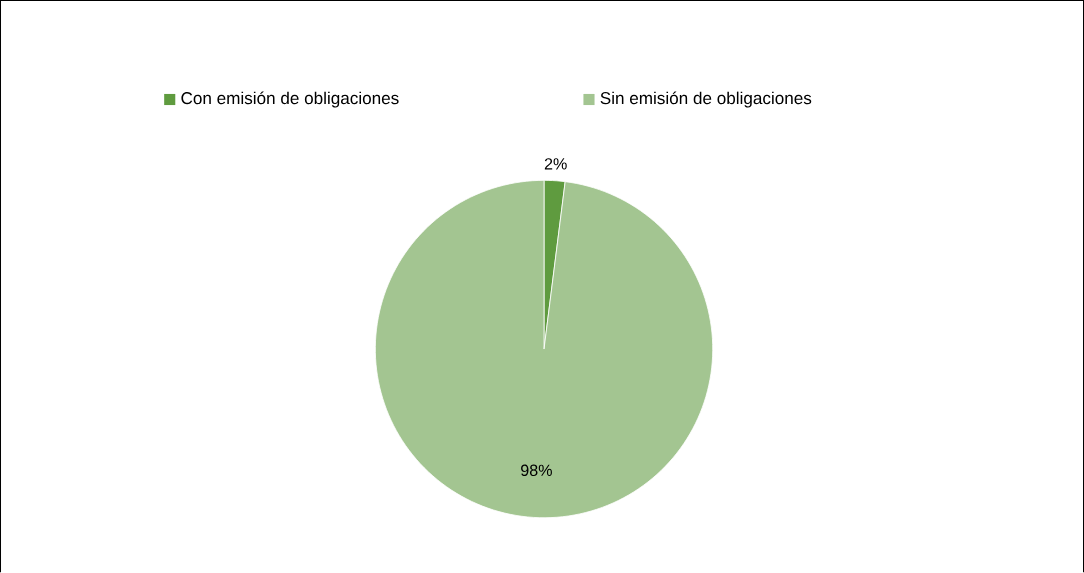  Describe the element at coordinates (555, 164) in the screenshot. I see `data-label: 2%` at that location.